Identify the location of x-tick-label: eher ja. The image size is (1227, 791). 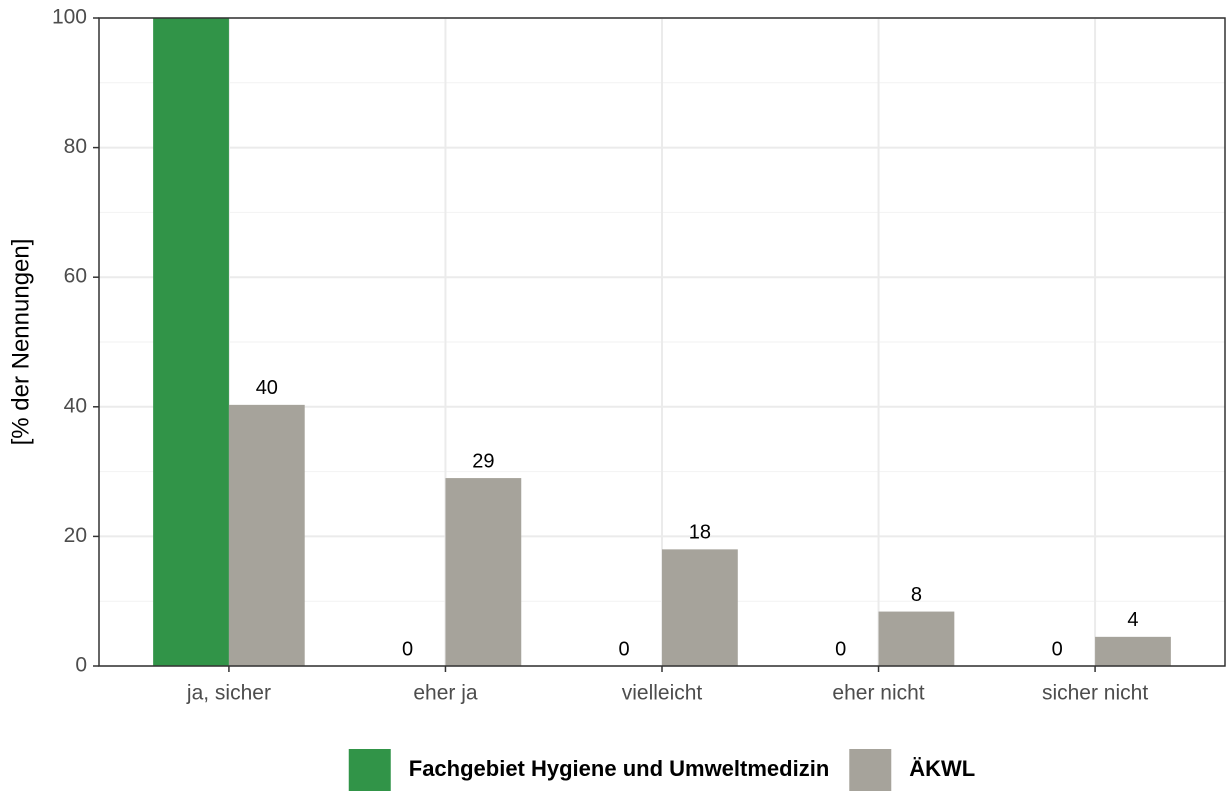
(445, 693).